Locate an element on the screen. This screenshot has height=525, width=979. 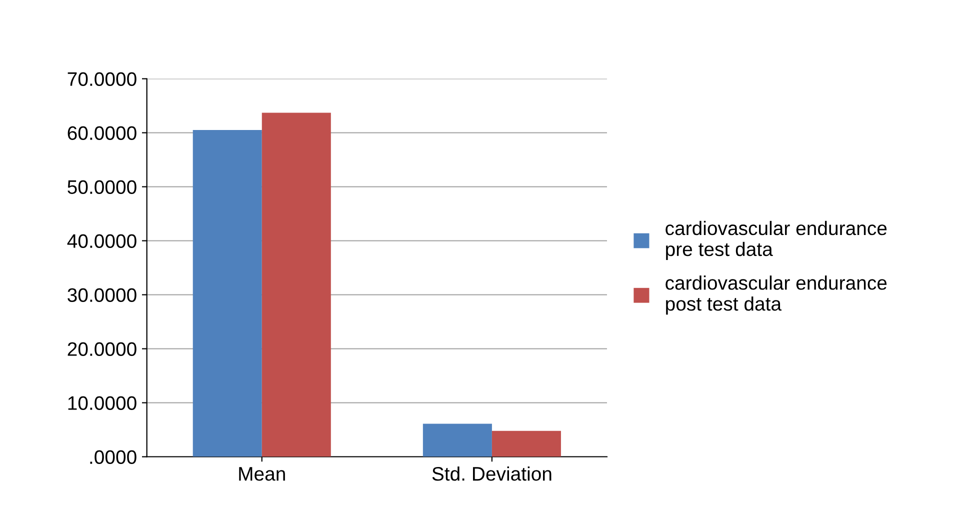
legend-label: cardiovascular endurance pre test data is located at coordinates (776, 240).